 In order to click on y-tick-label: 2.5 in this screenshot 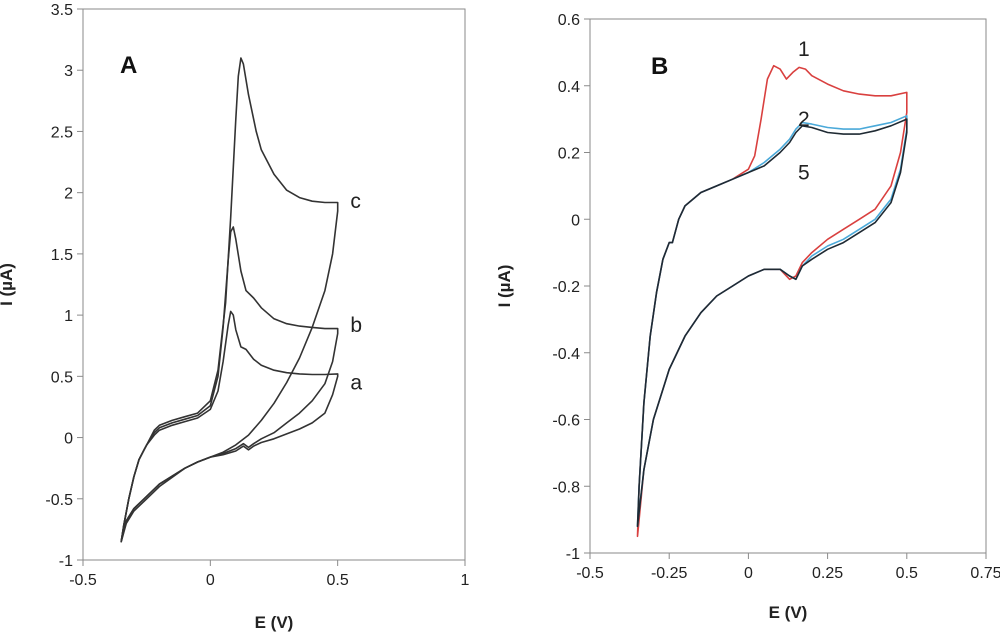, I will do `click(62, 132)`.